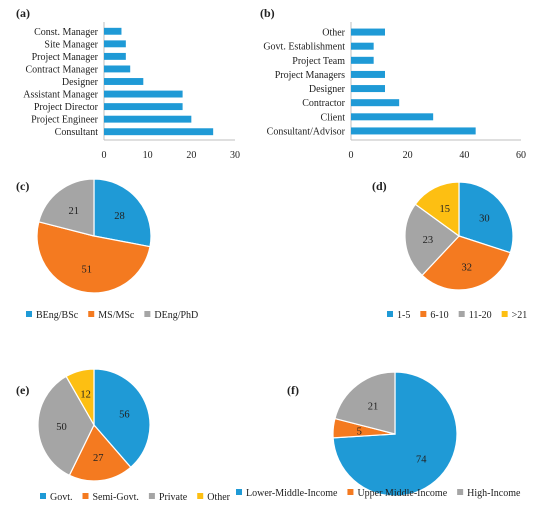  I want to click on slice-value-label: 12, so click(85, 395).